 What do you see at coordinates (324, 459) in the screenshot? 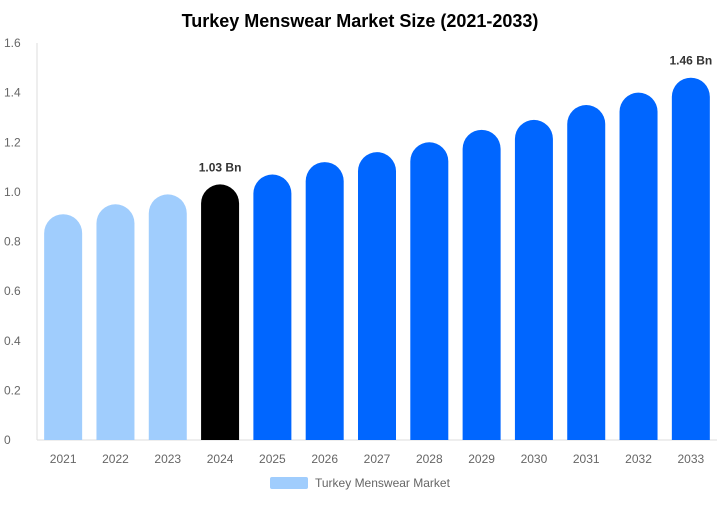
I see `x-tick-label: 2026` at bounding box center [324, 459].